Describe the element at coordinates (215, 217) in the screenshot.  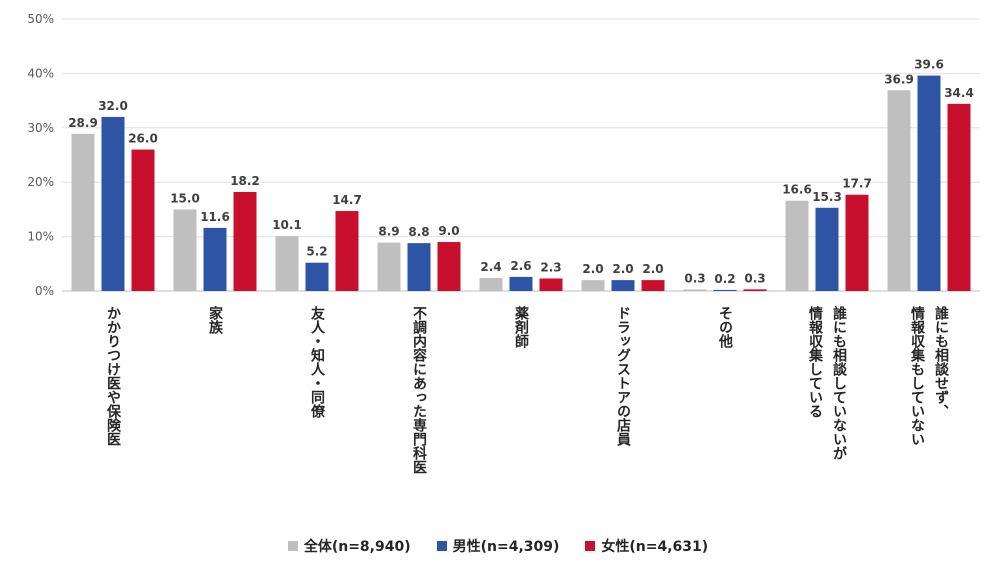
I see `data-label: 11.6` at that location.